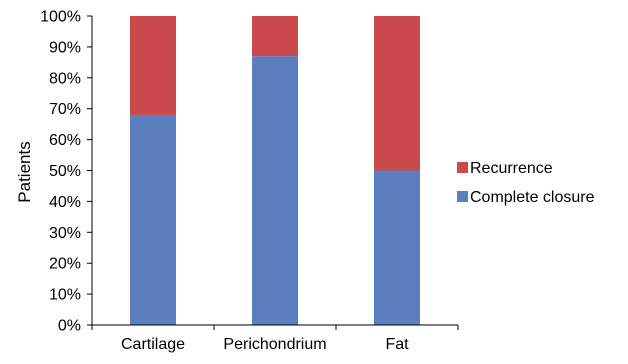 This screenshot has width=628, height=364. I want to click on y-axis-ticks: 0% 10% 20% 30% 40% 50% 60% 70% 80% 90% 100%, so click(66, 172).